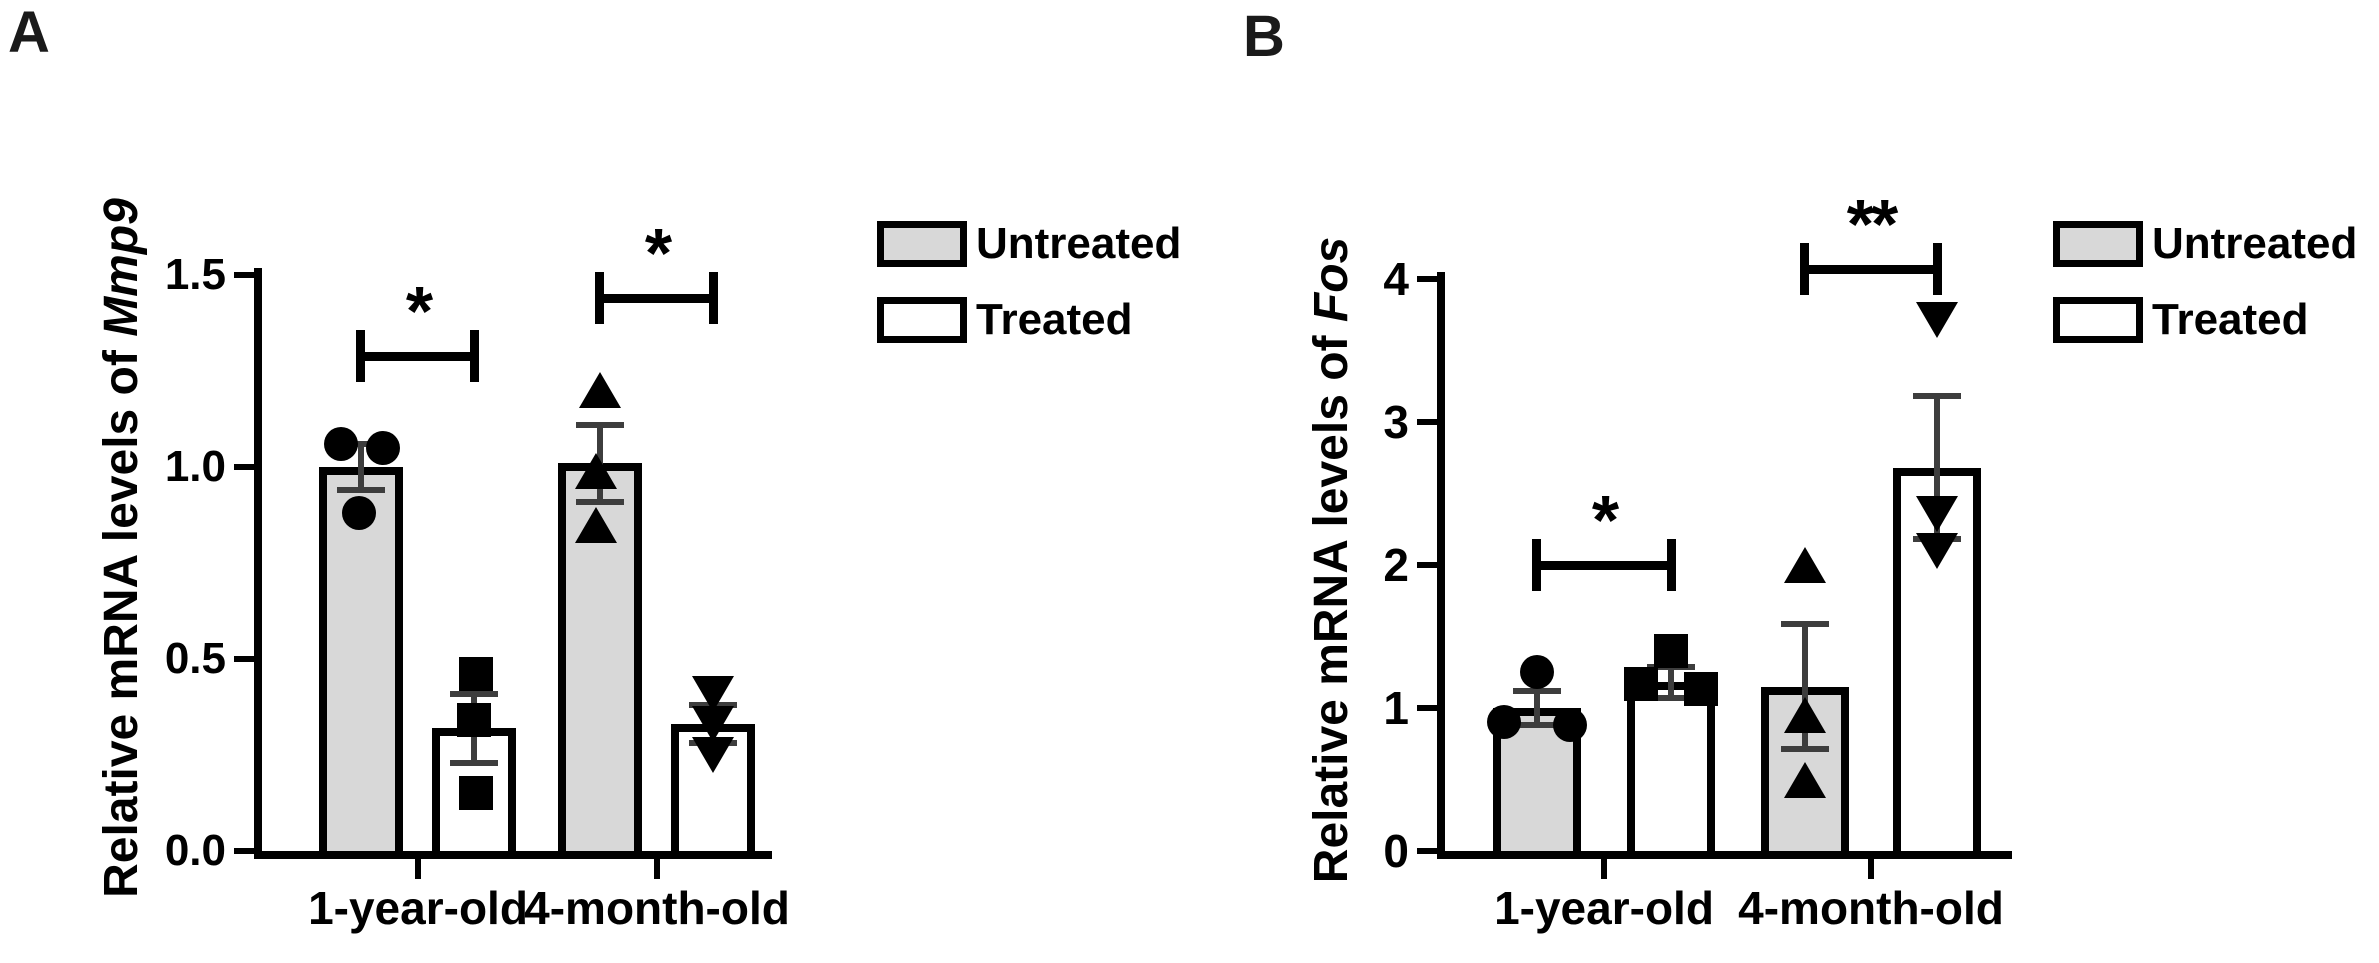 Image resolution: width=2379 pixels, height=963 pixels. I want to click on bar-treated-1-year-old, so click(1671, 770).